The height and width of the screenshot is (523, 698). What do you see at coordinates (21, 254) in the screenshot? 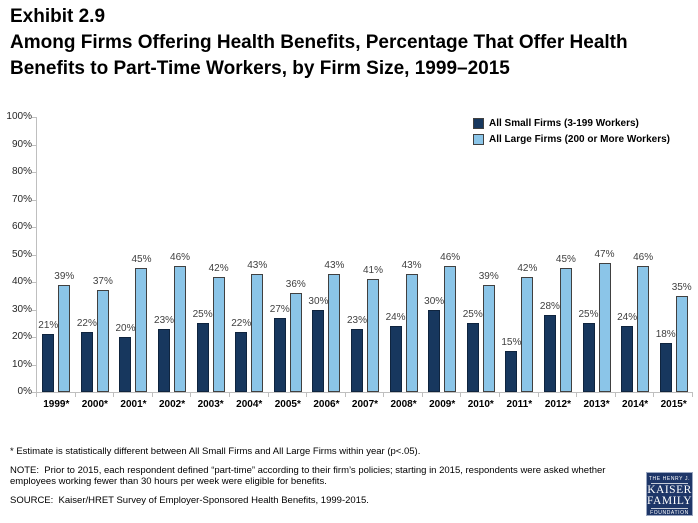
I see `y-axis-label: 50%` at bounding box center [21, 254].